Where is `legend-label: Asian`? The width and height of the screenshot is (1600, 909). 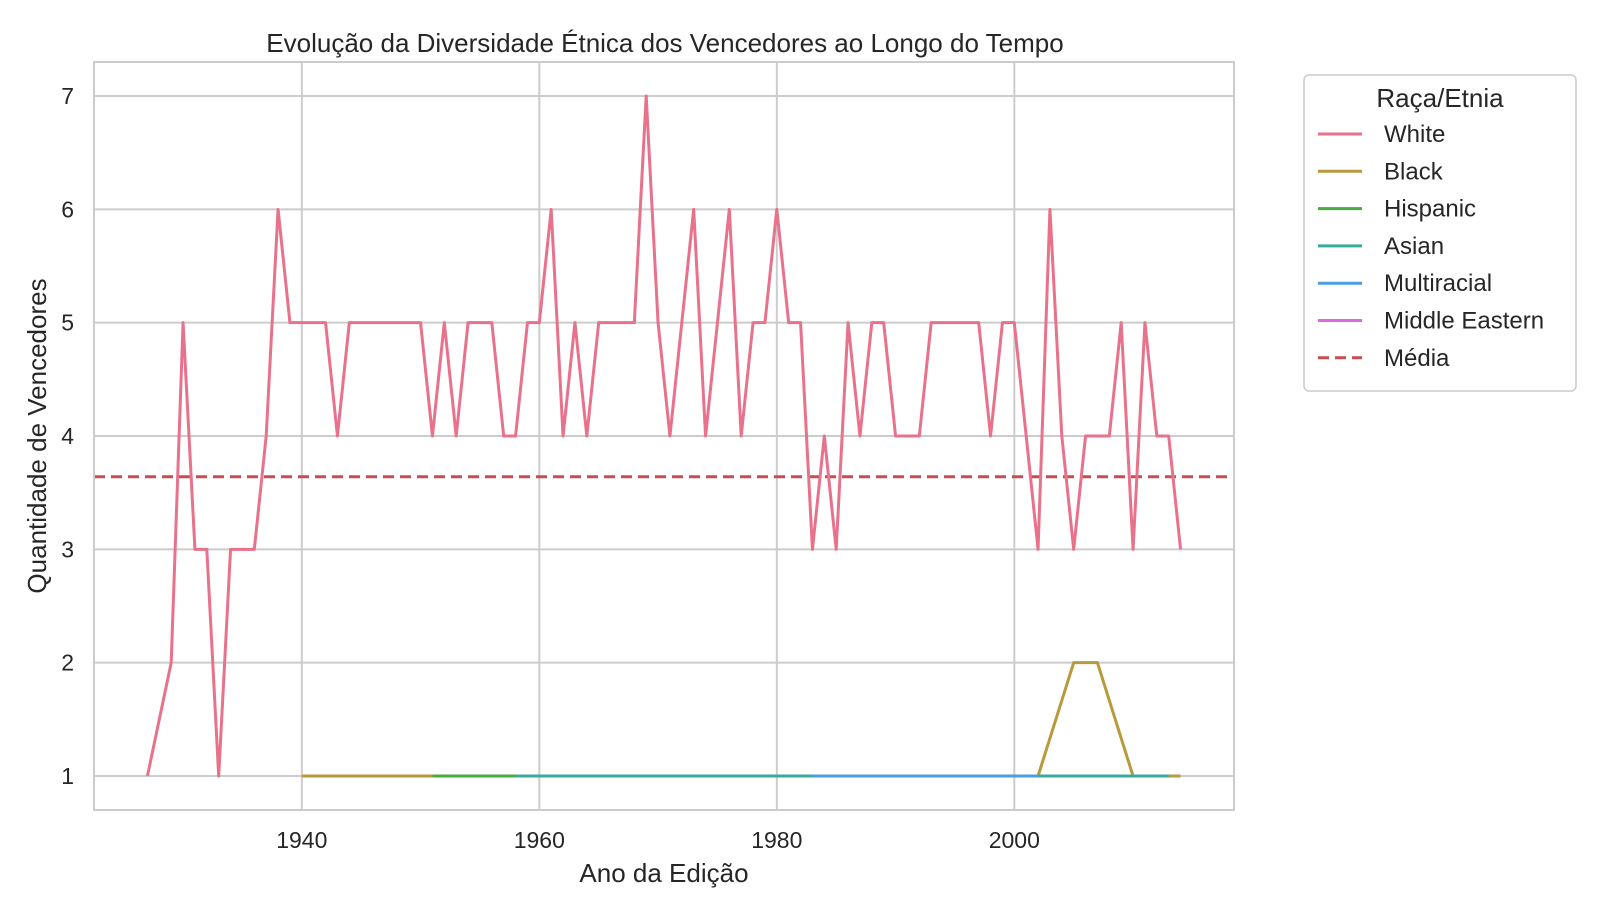
legend-label: Asian is located at coordinates (1414, 246).